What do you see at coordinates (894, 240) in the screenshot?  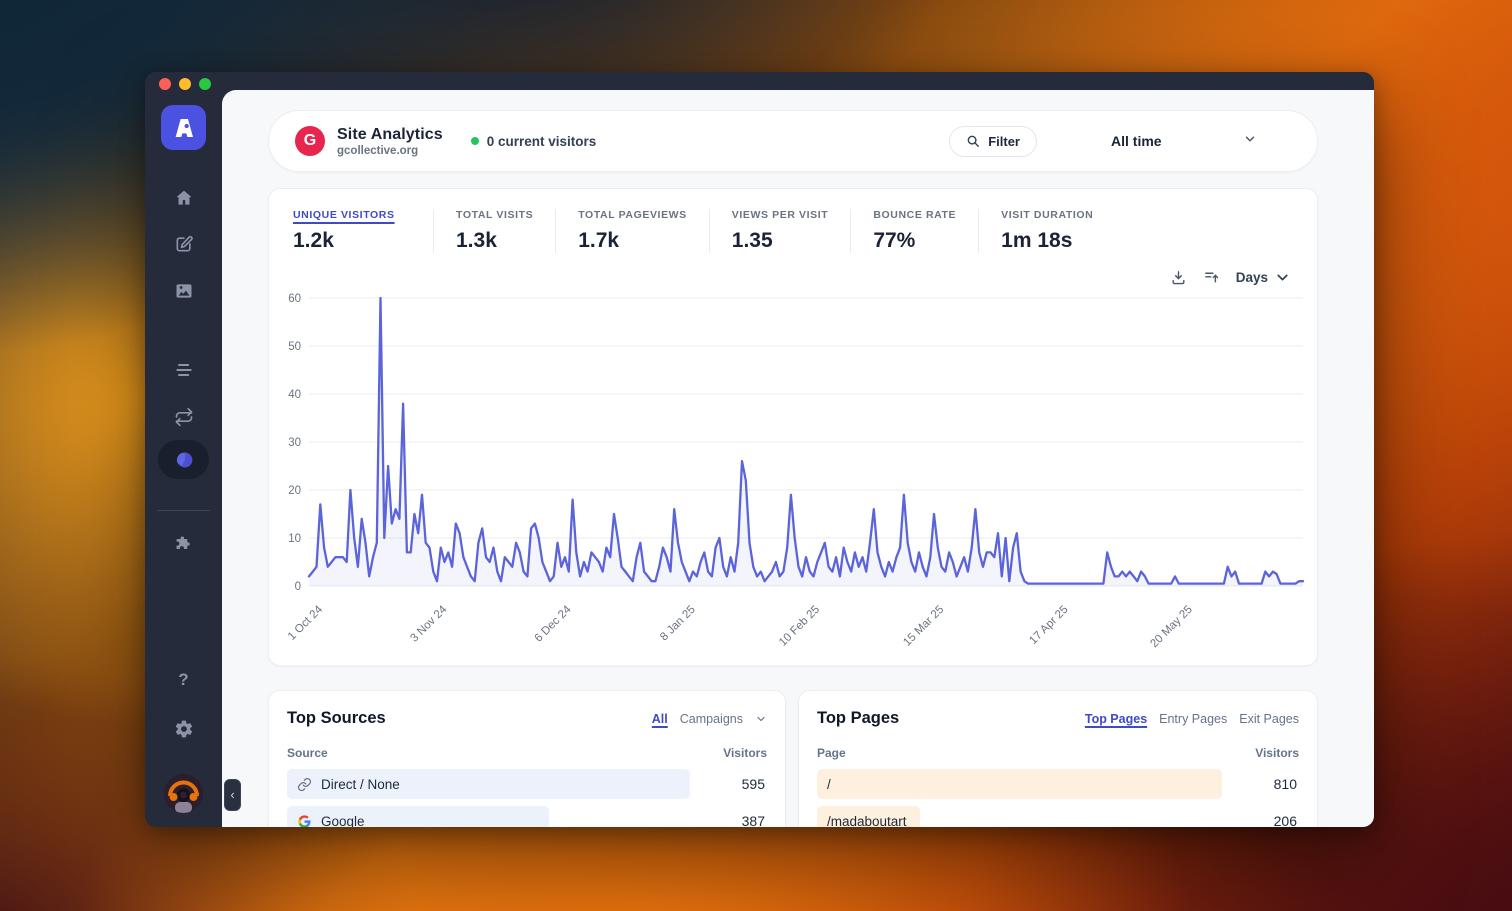 I see `stat-value: 77%` at bounding box center [894, 240].